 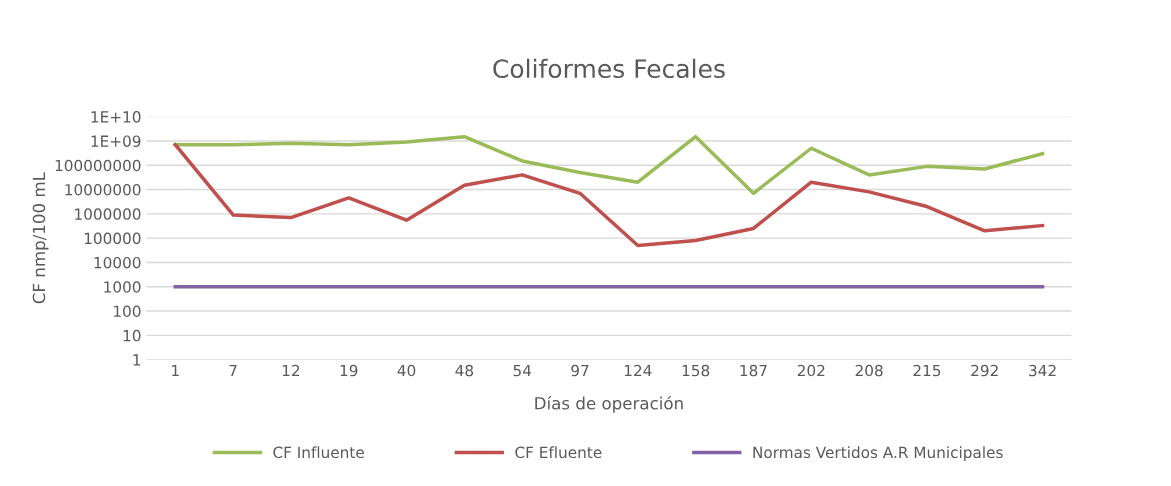 What do you see at coordinates (233, 370) in the screenshot?
I see `x-tick-label: 7` at bounding box center [233, 370].